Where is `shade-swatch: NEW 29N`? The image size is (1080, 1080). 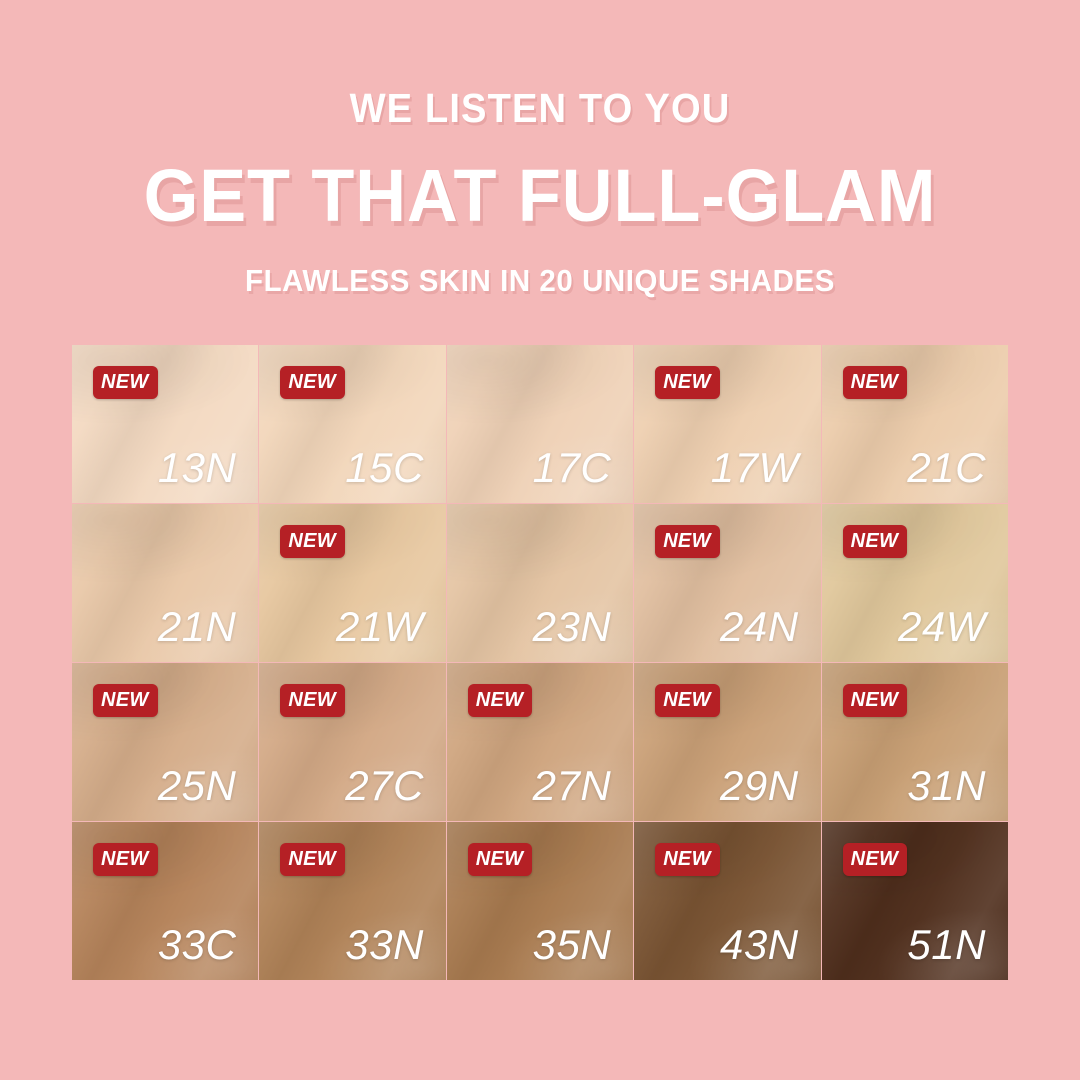 shade-swatch: NEW 29N is located at coordinates (727, 742).